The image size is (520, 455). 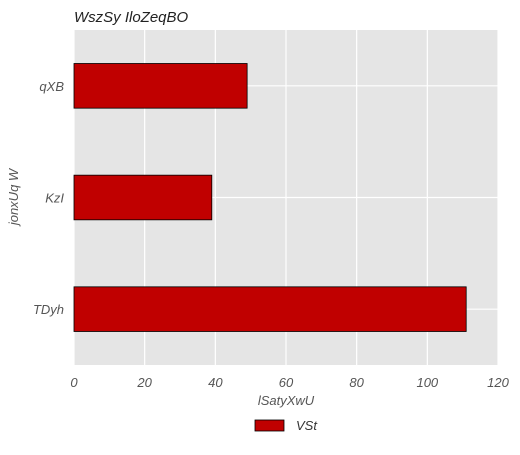 I want to click on legend: VSt, so click(x=286, y=425).